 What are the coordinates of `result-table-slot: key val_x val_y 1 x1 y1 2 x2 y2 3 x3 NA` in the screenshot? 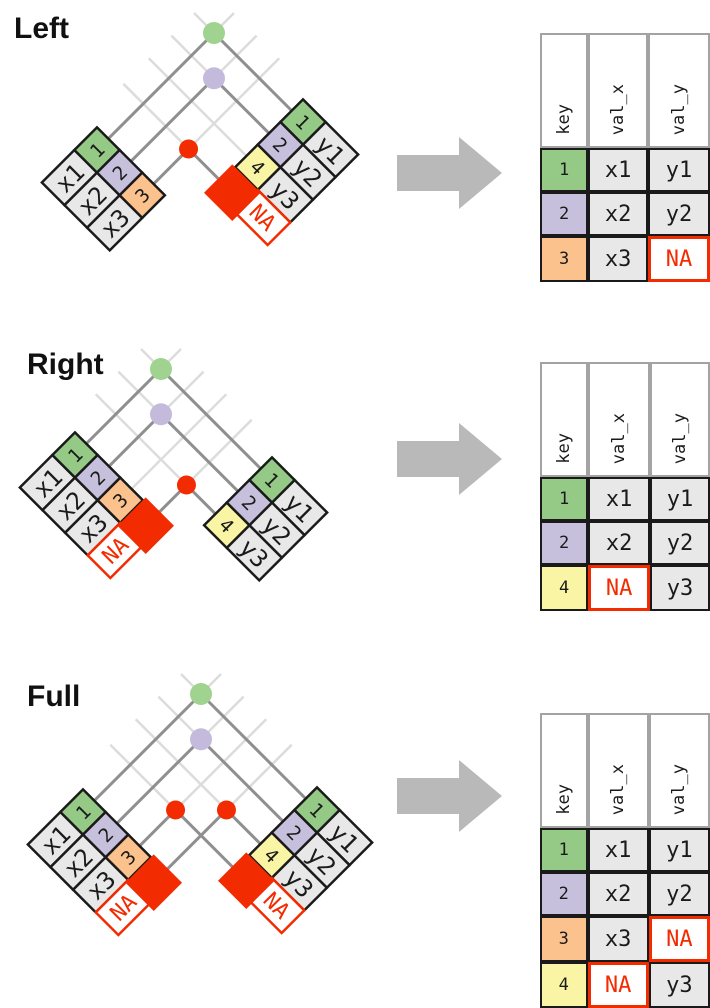 It's located at (625, 157).